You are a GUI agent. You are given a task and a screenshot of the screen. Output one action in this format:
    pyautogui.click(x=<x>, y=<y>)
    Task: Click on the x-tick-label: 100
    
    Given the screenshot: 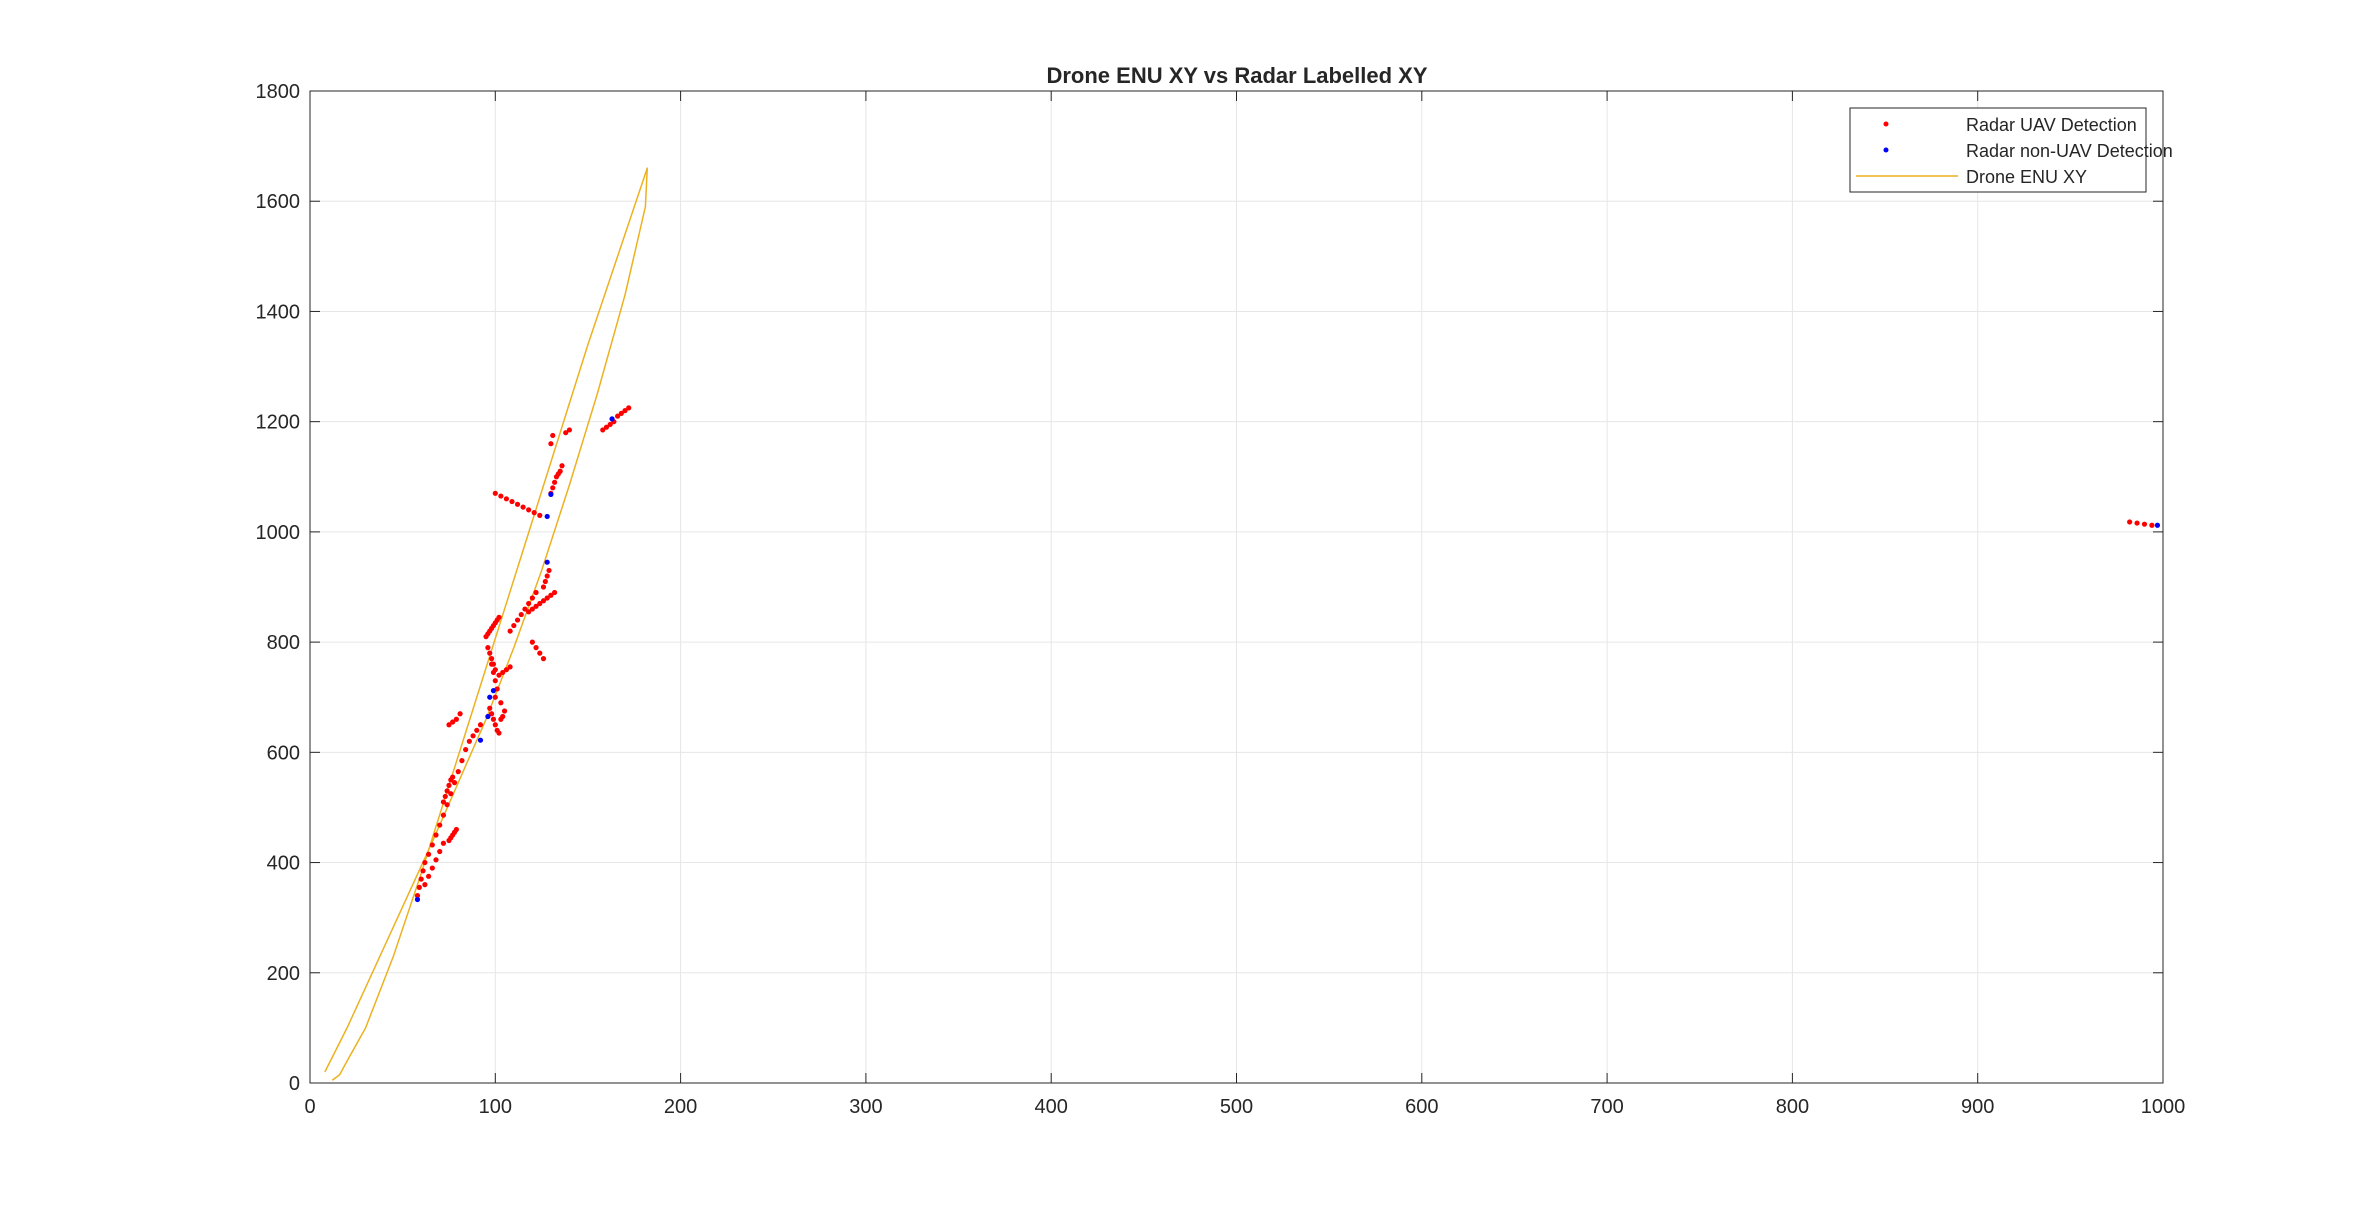 What is the action you would take?
    pyautogui.click(x=495, y=1107)
    